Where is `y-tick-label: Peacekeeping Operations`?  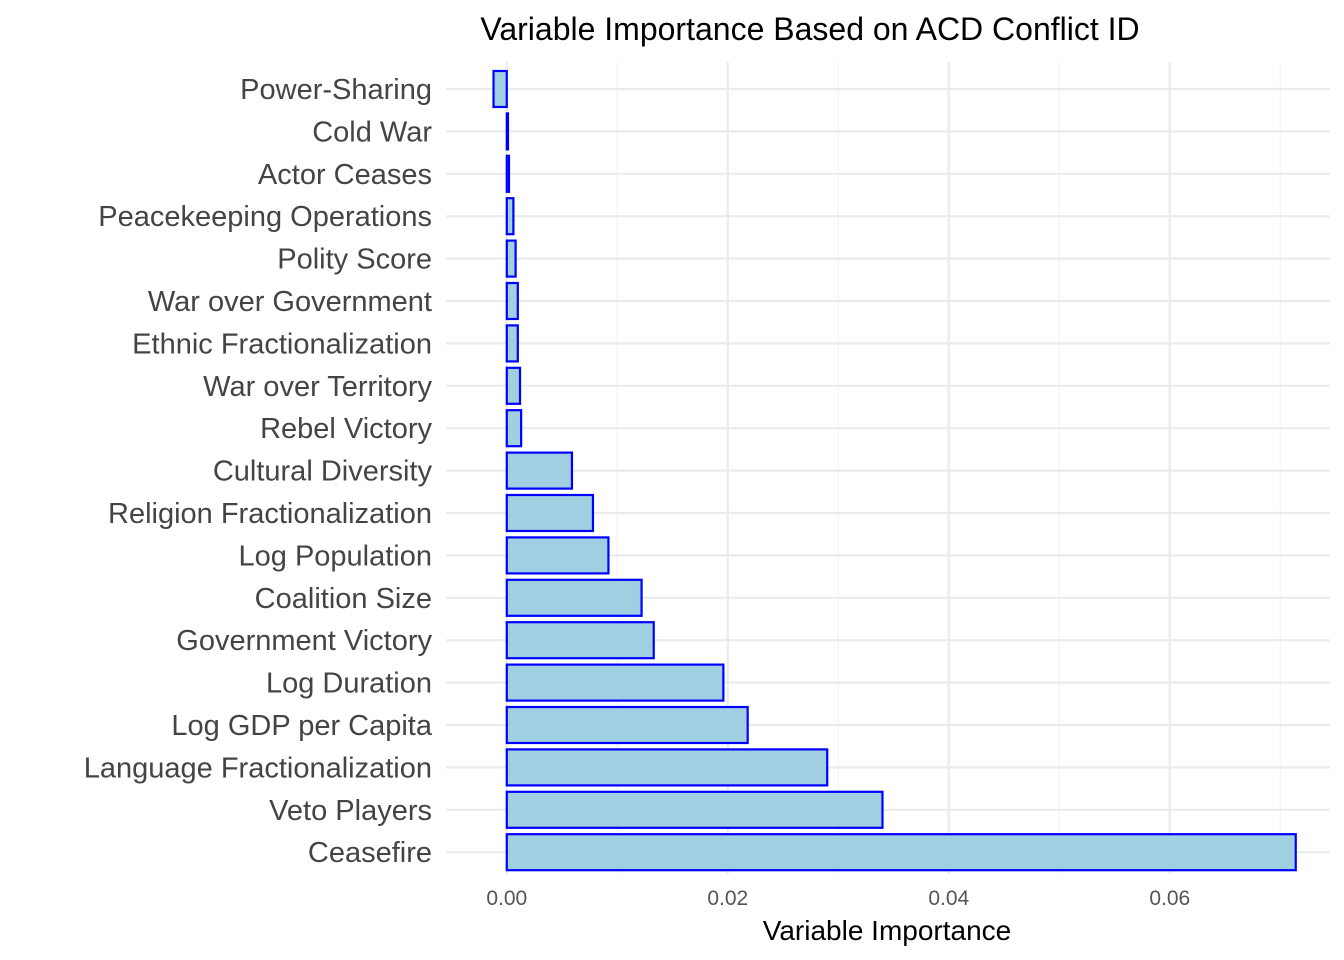 y-tick-label: Peacekeeping Operations is located at coordinates (265, 217).